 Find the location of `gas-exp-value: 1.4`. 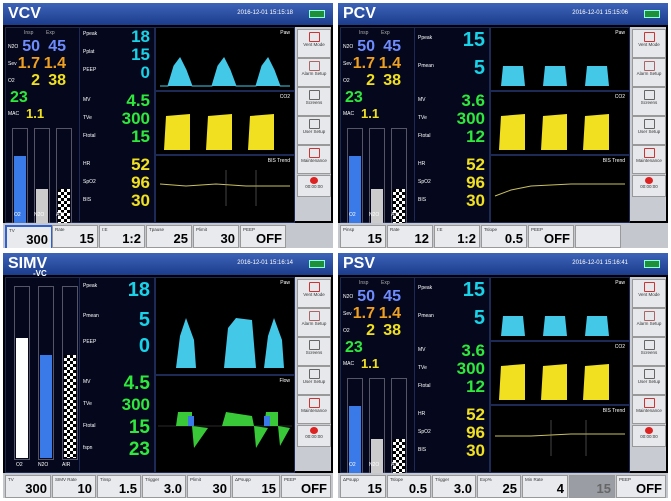

gas-exp-value: 1.4 is located at coordinates (389, 63).